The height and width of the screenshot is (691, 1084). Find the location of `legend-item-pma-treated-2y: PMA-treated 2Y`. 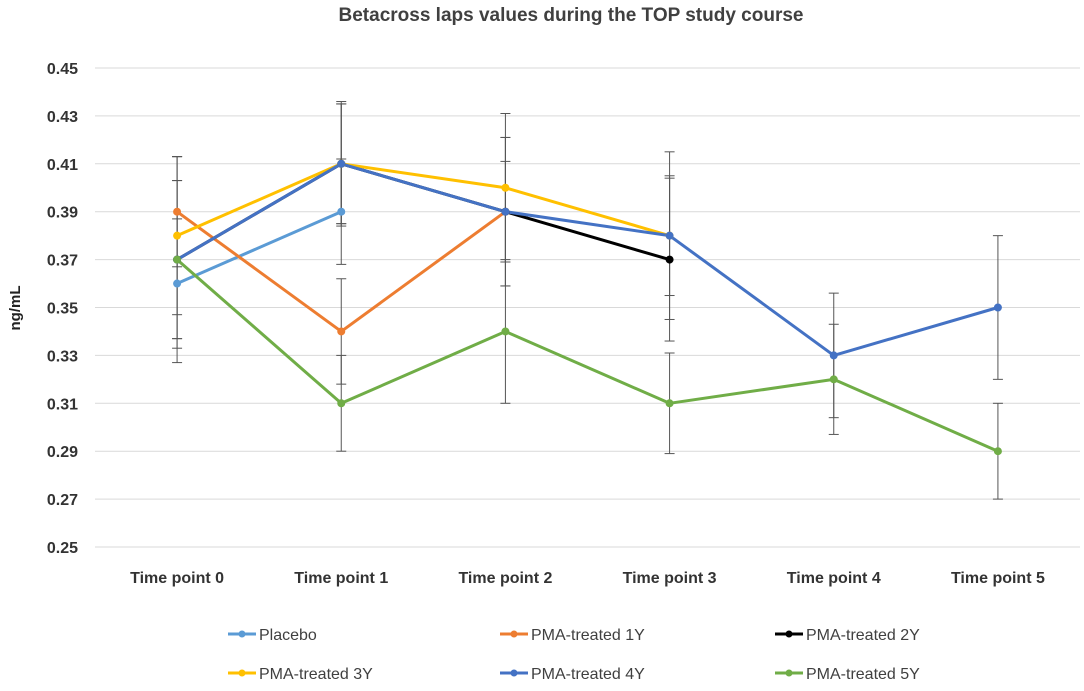

legend-item-pma-treated-2y: PMA-treated 2Y is located at coordinates (847, 635).